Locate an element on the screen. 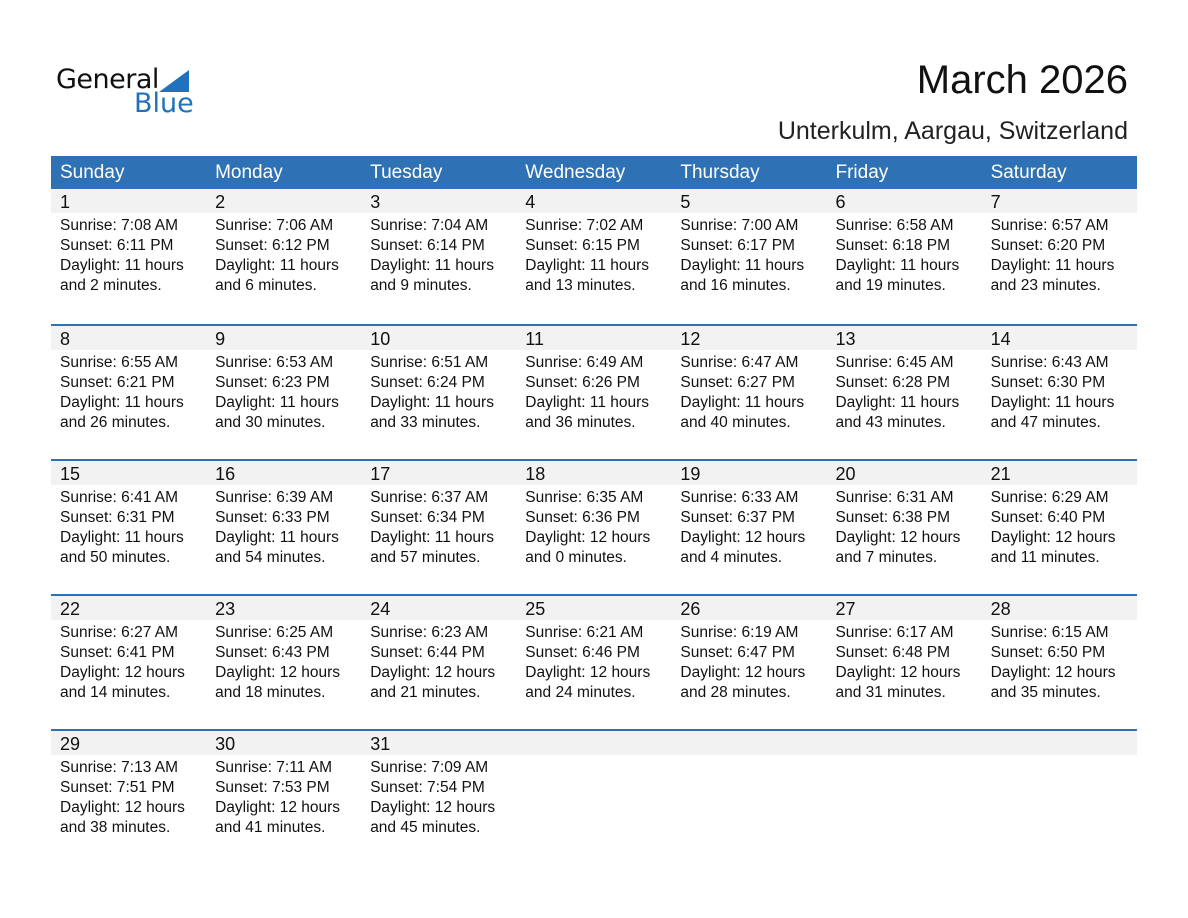 The width and height of the screenshot is (1188, 918). sunset-text: Sunset: 6:11 PM is located at coordinates (117, 245).